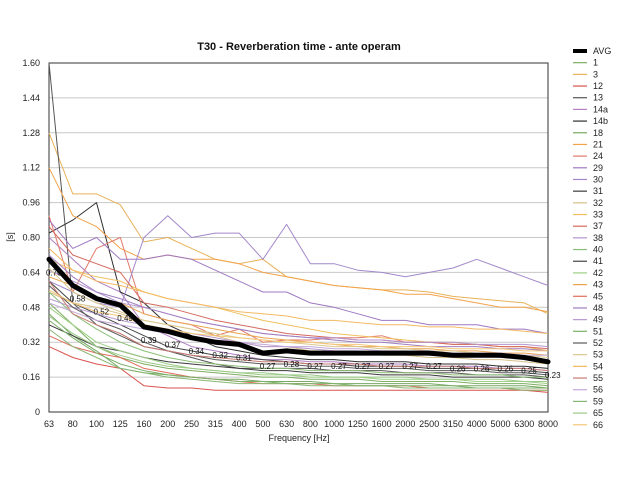 The width and height of the screenshot is (640, 480). I want to click on legend-entry: 59, so click(598, 401).